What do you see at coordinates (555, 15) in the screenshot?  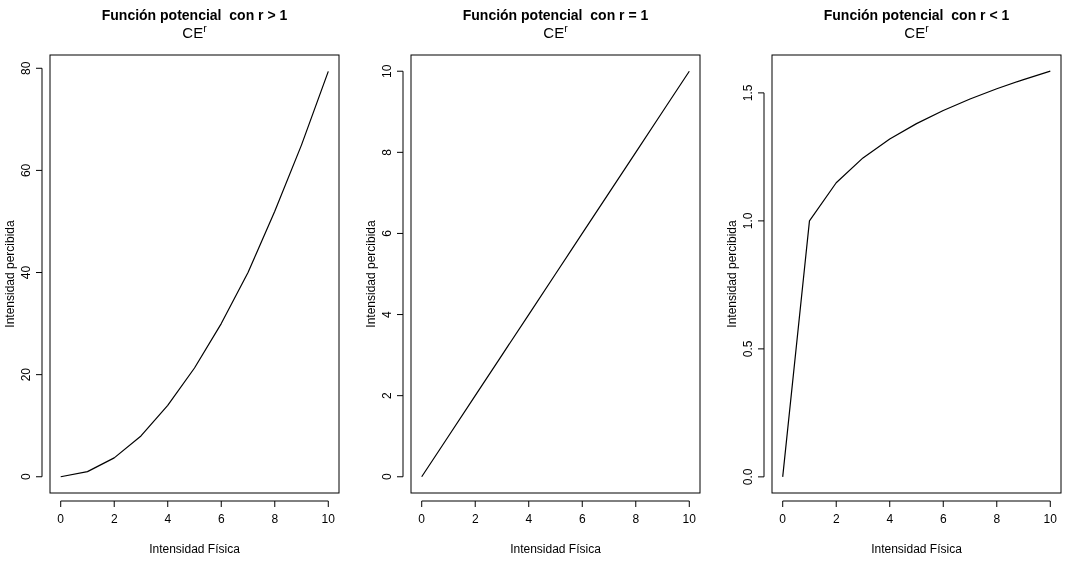 I see `chart-title: Función potencial con r = 1` at bounding box center [555, 15].